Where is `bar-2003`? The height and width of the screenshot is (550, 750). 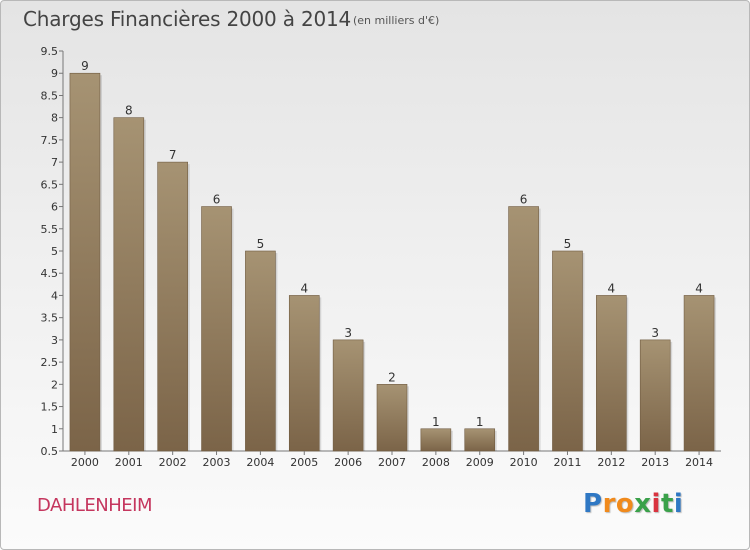 bar-2003 is located at coordinates (216, 329).